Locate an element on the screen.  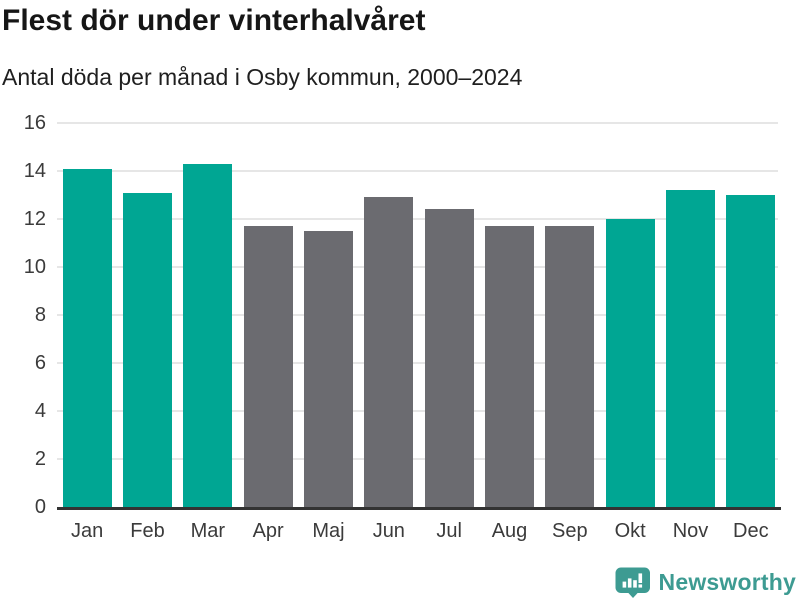
y-axis-tick-label: 0 is located at coordinates (40, 507).